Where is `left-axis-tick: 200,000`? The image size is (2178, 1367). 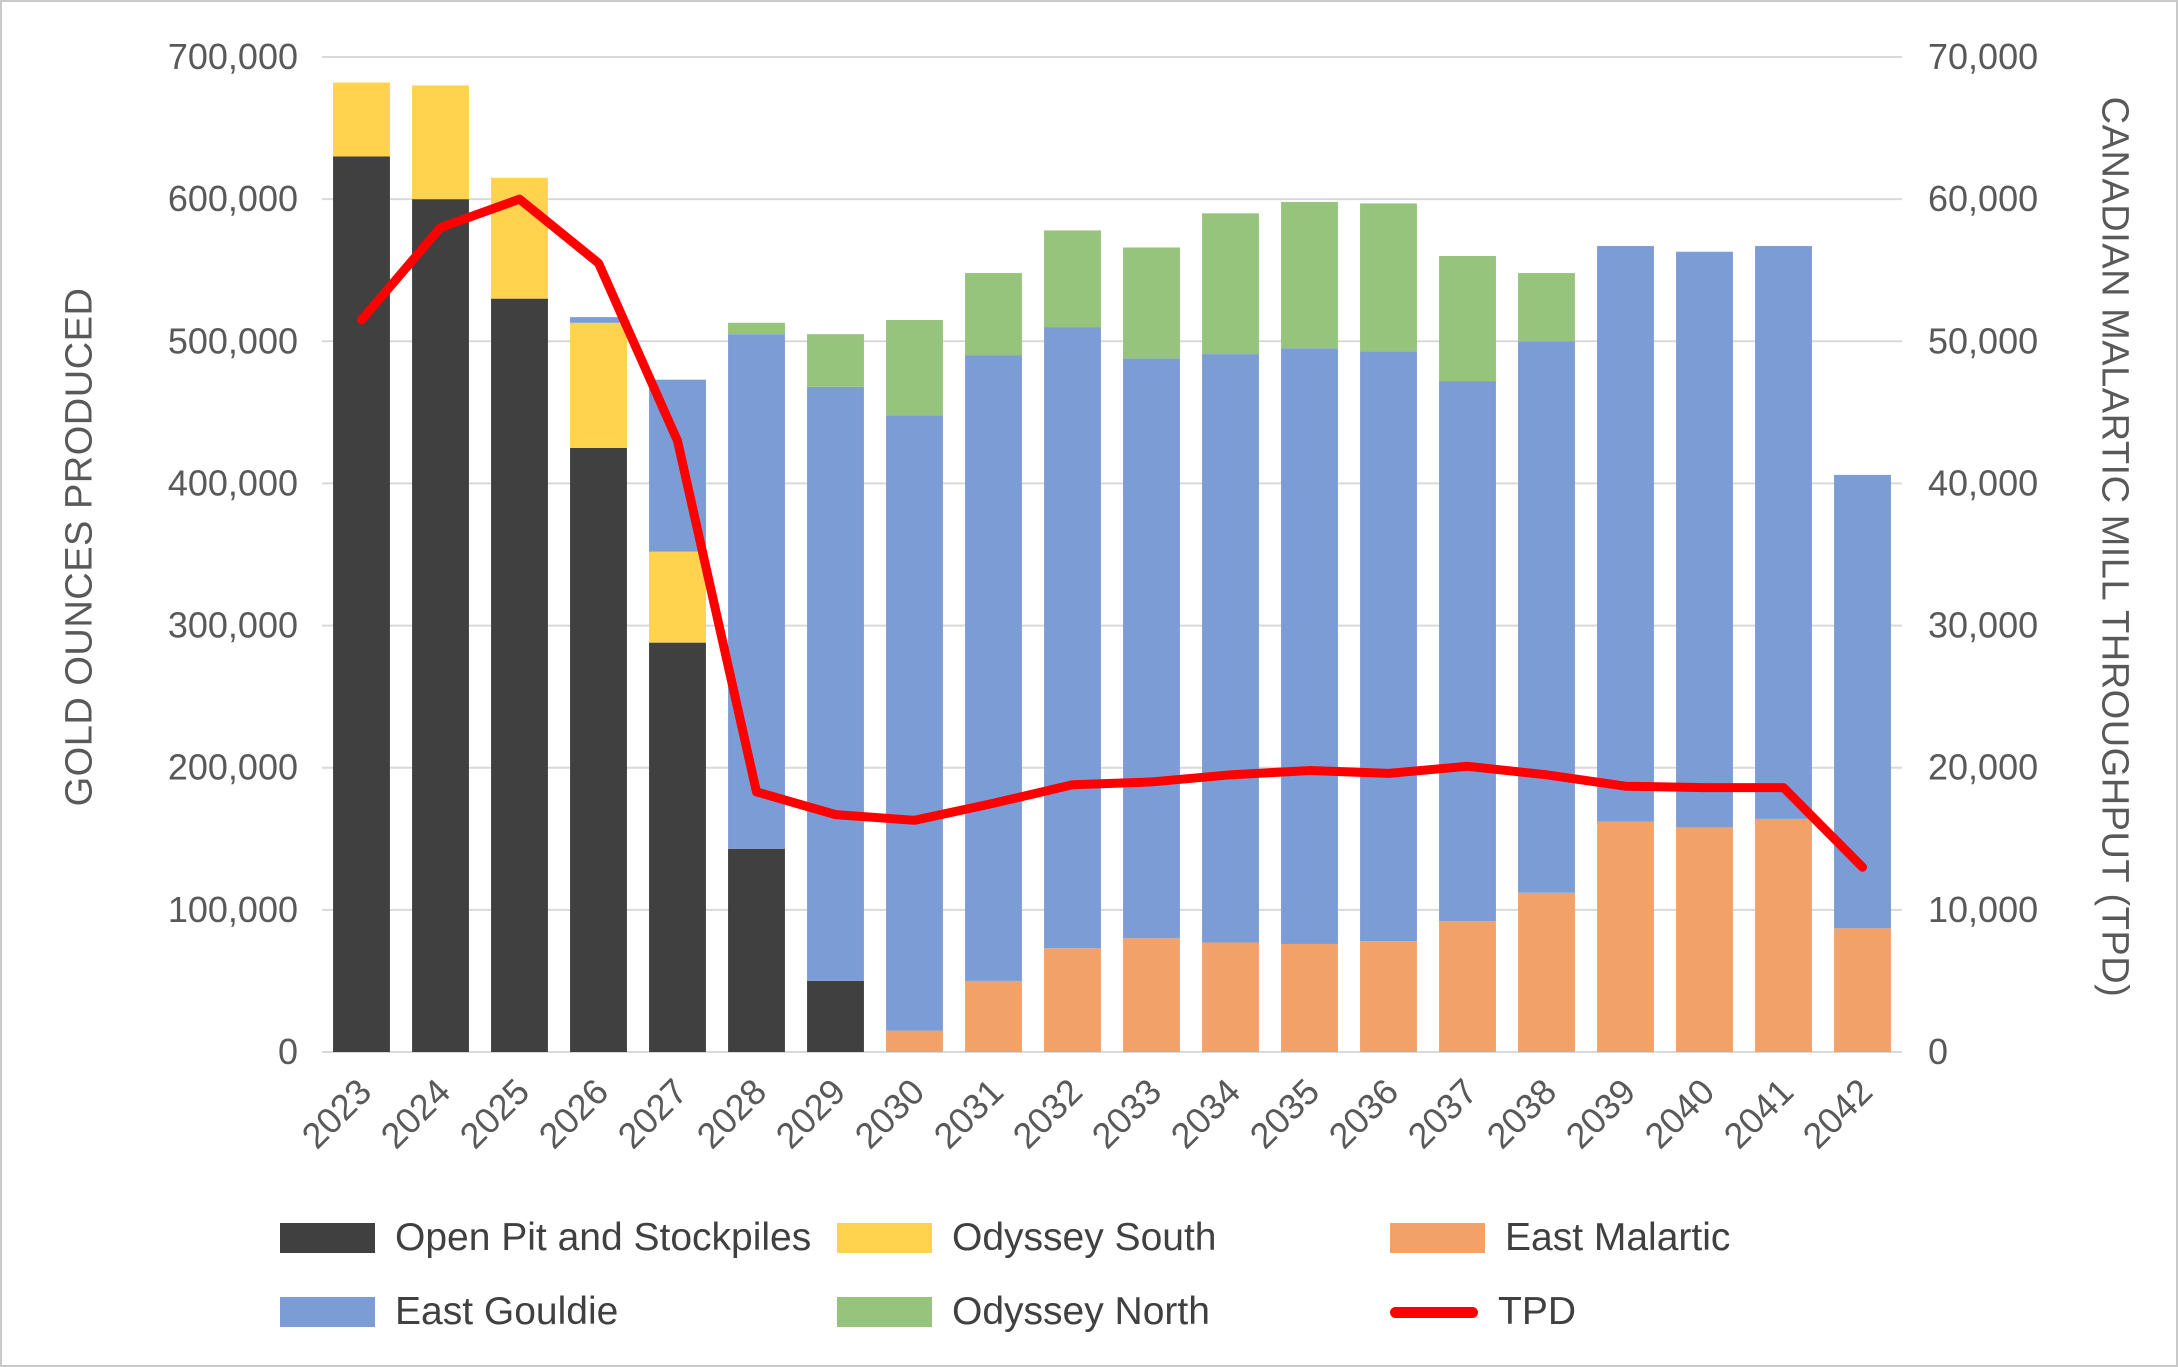
left-axis-tick: 200,000 is located at coordinates (233, 767).